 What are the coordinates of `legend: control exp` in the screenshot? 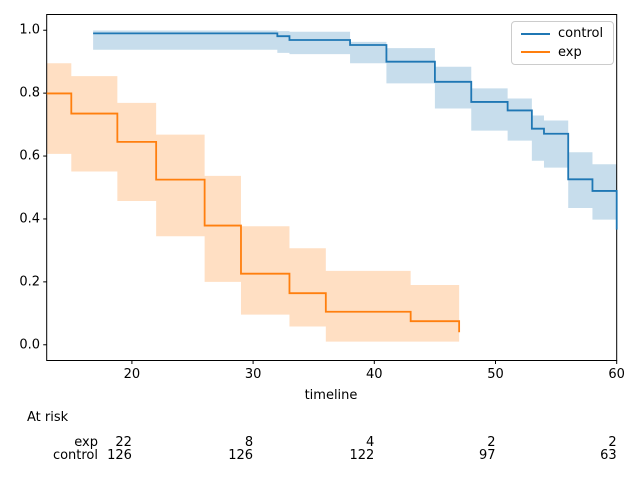 It's located at (562, 43).